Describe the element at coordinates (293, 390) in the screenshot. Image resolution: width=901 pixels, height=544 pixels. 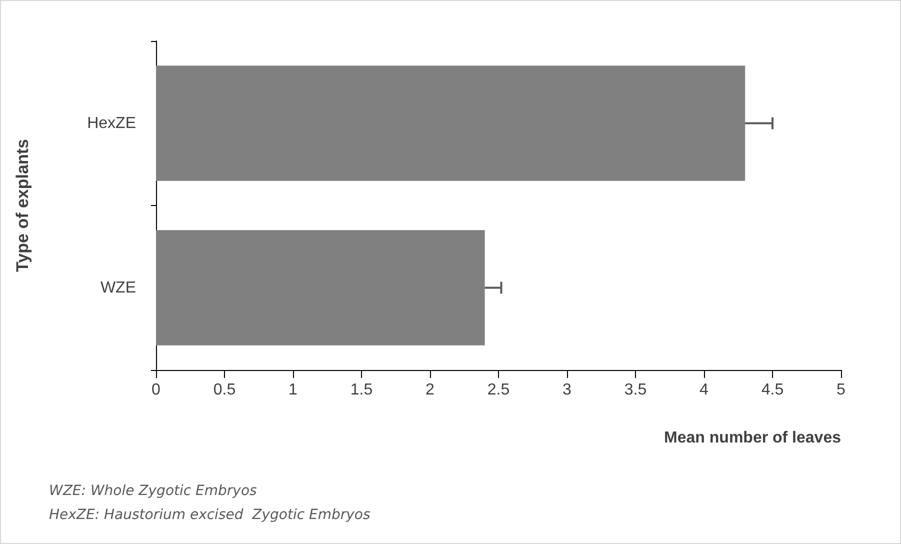
I see `x-tick-label: 1` at that location.